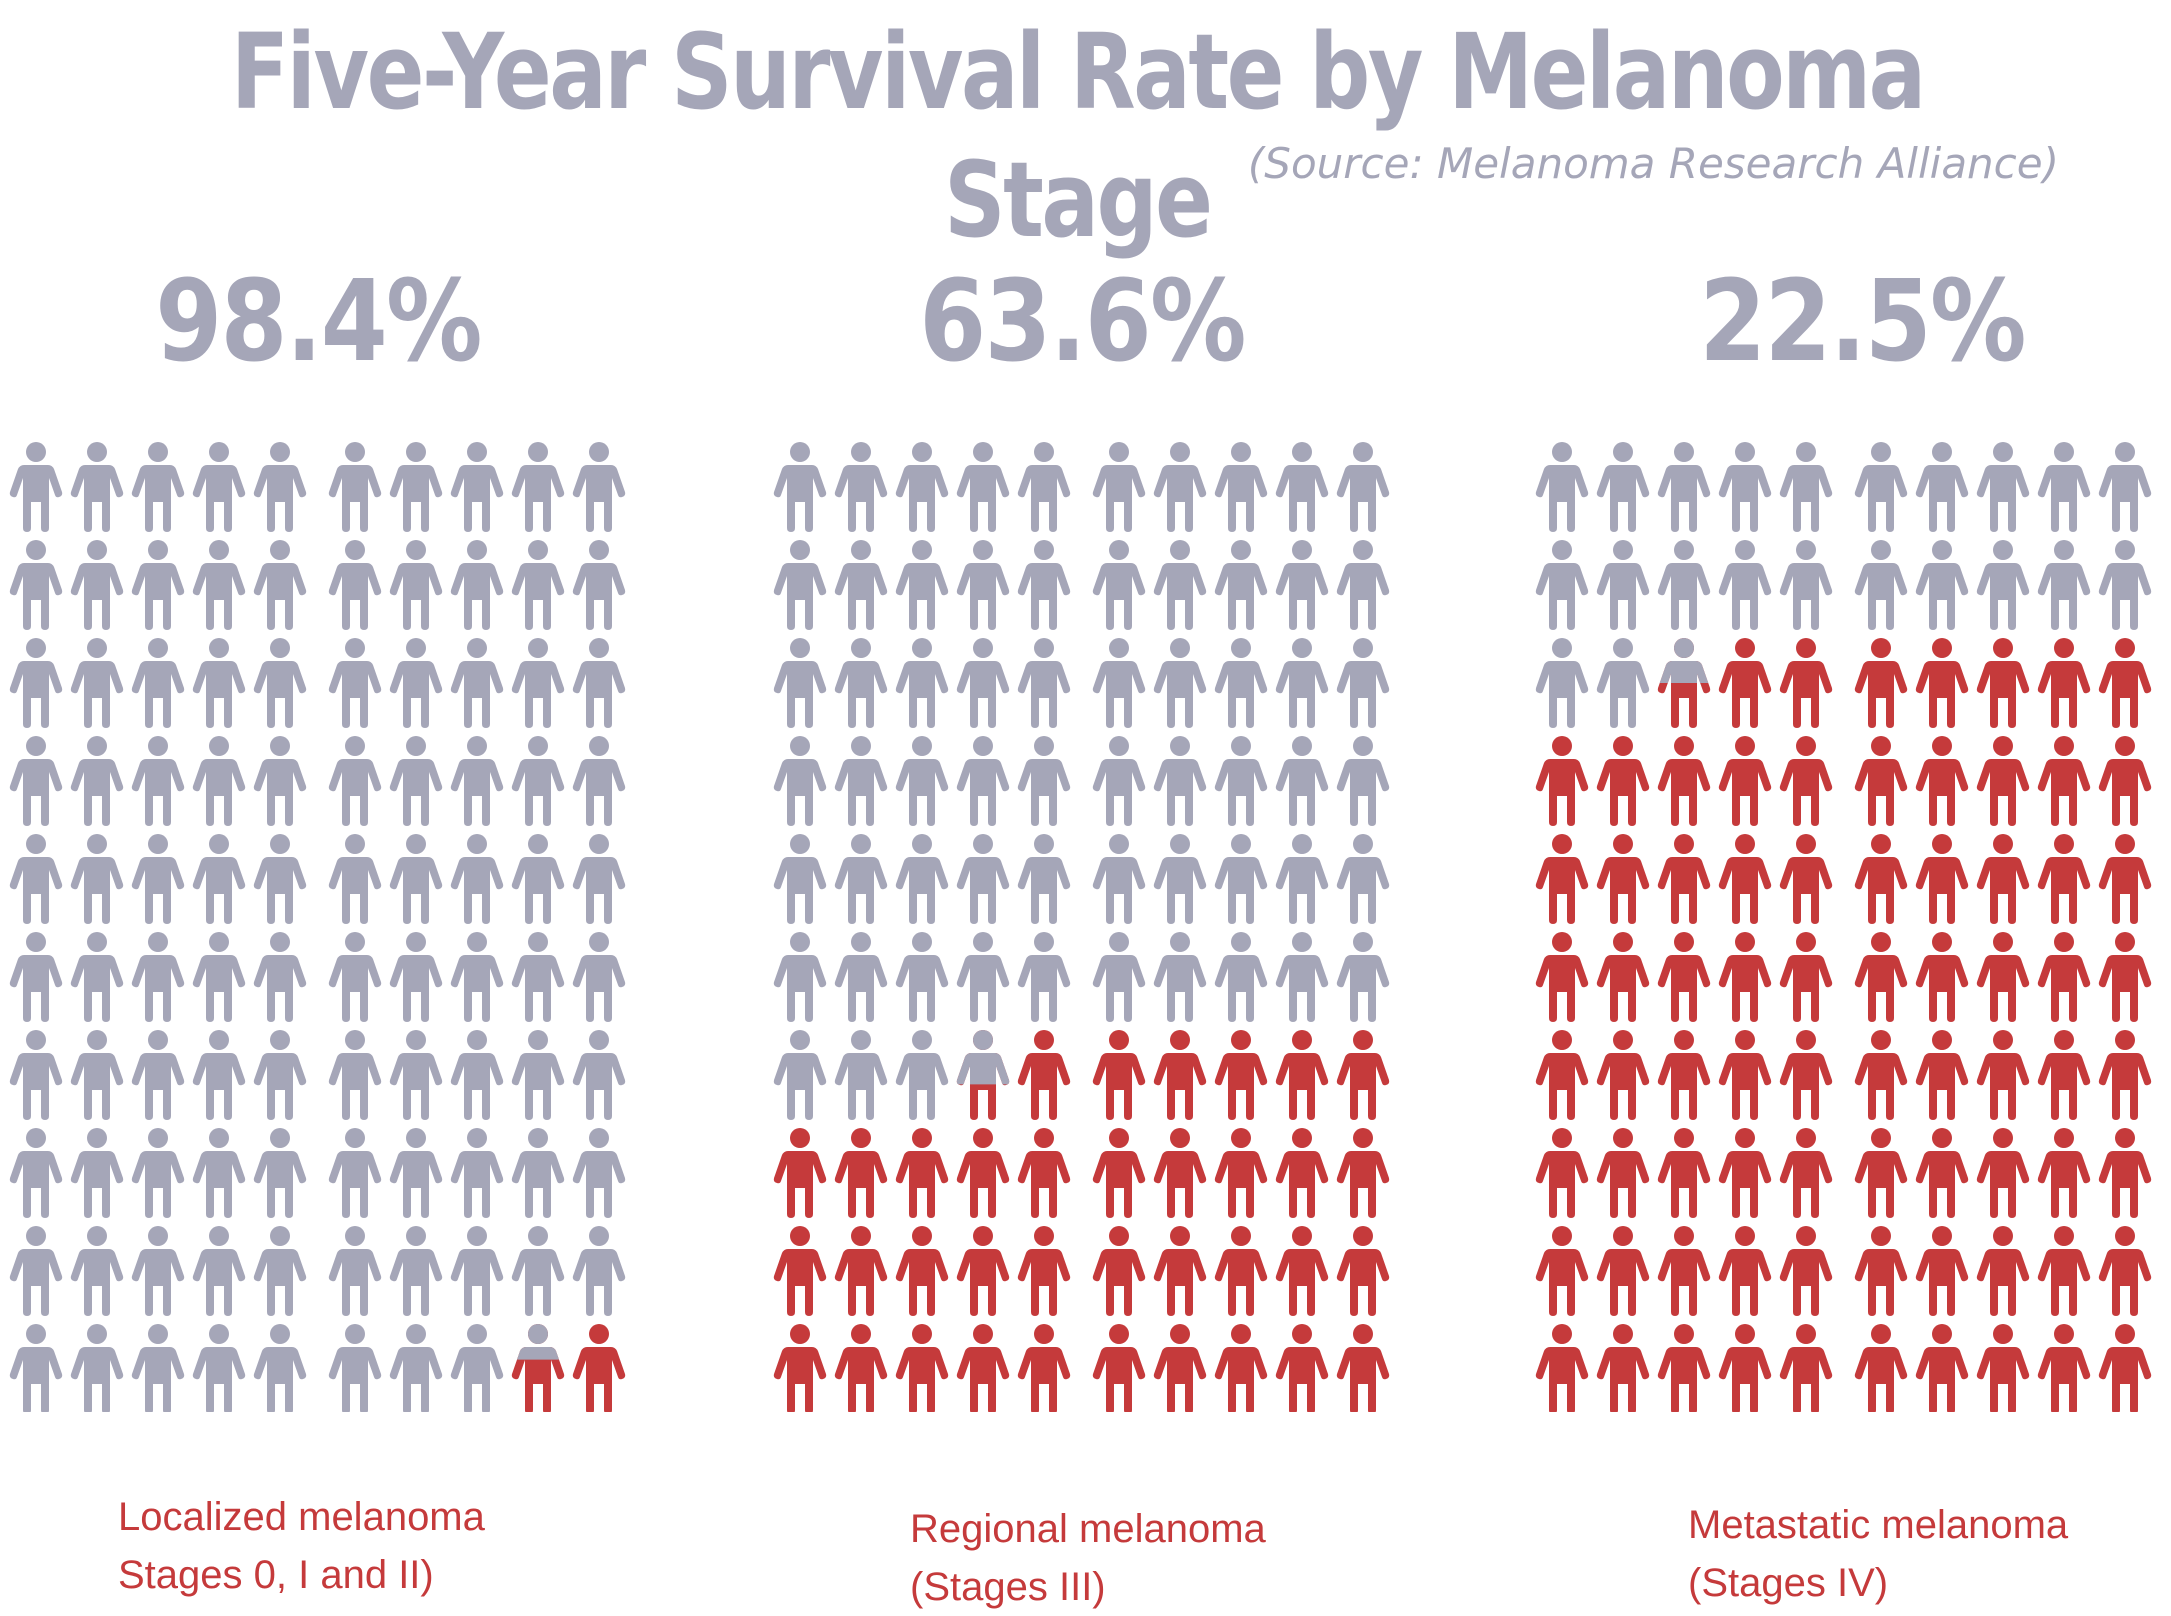 Image resolution: width=2171 pixels, height=1616 pixels. What do you see at coordinates (1653, 163) in the screenshot?
I see `chart-source: (Source: Melanoma Research Alliance)` at bounding box center [1653, 163].